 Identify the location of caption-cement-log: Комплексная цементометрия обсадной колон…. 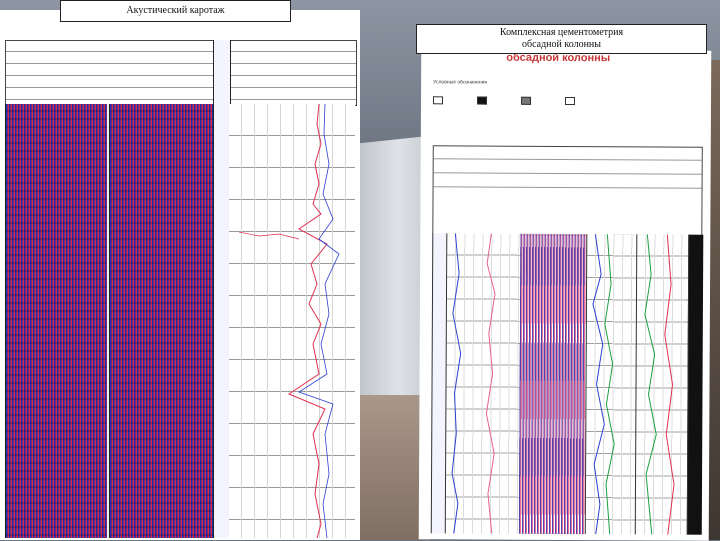
(561, 39).